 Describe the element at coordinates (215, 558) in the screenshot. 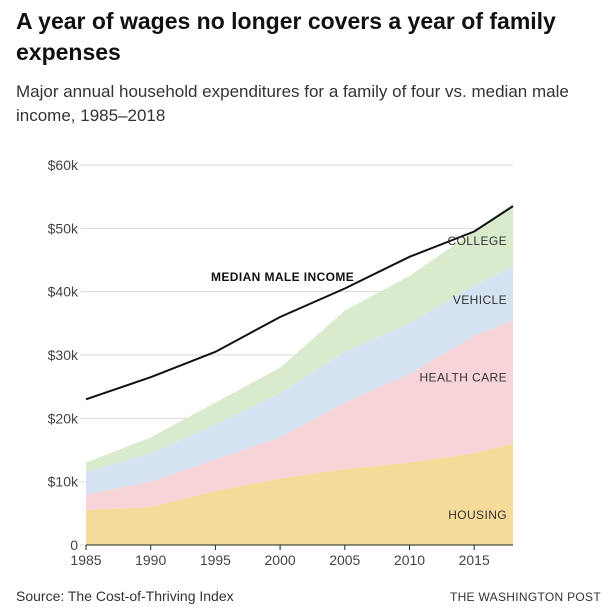

I see `x-tick-label: 1995` at that location.